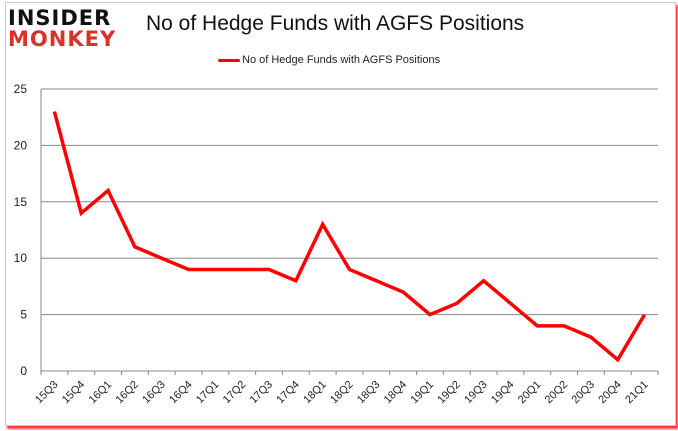  I want to click on x-tick-label: 16Q2, so click(127, 393).